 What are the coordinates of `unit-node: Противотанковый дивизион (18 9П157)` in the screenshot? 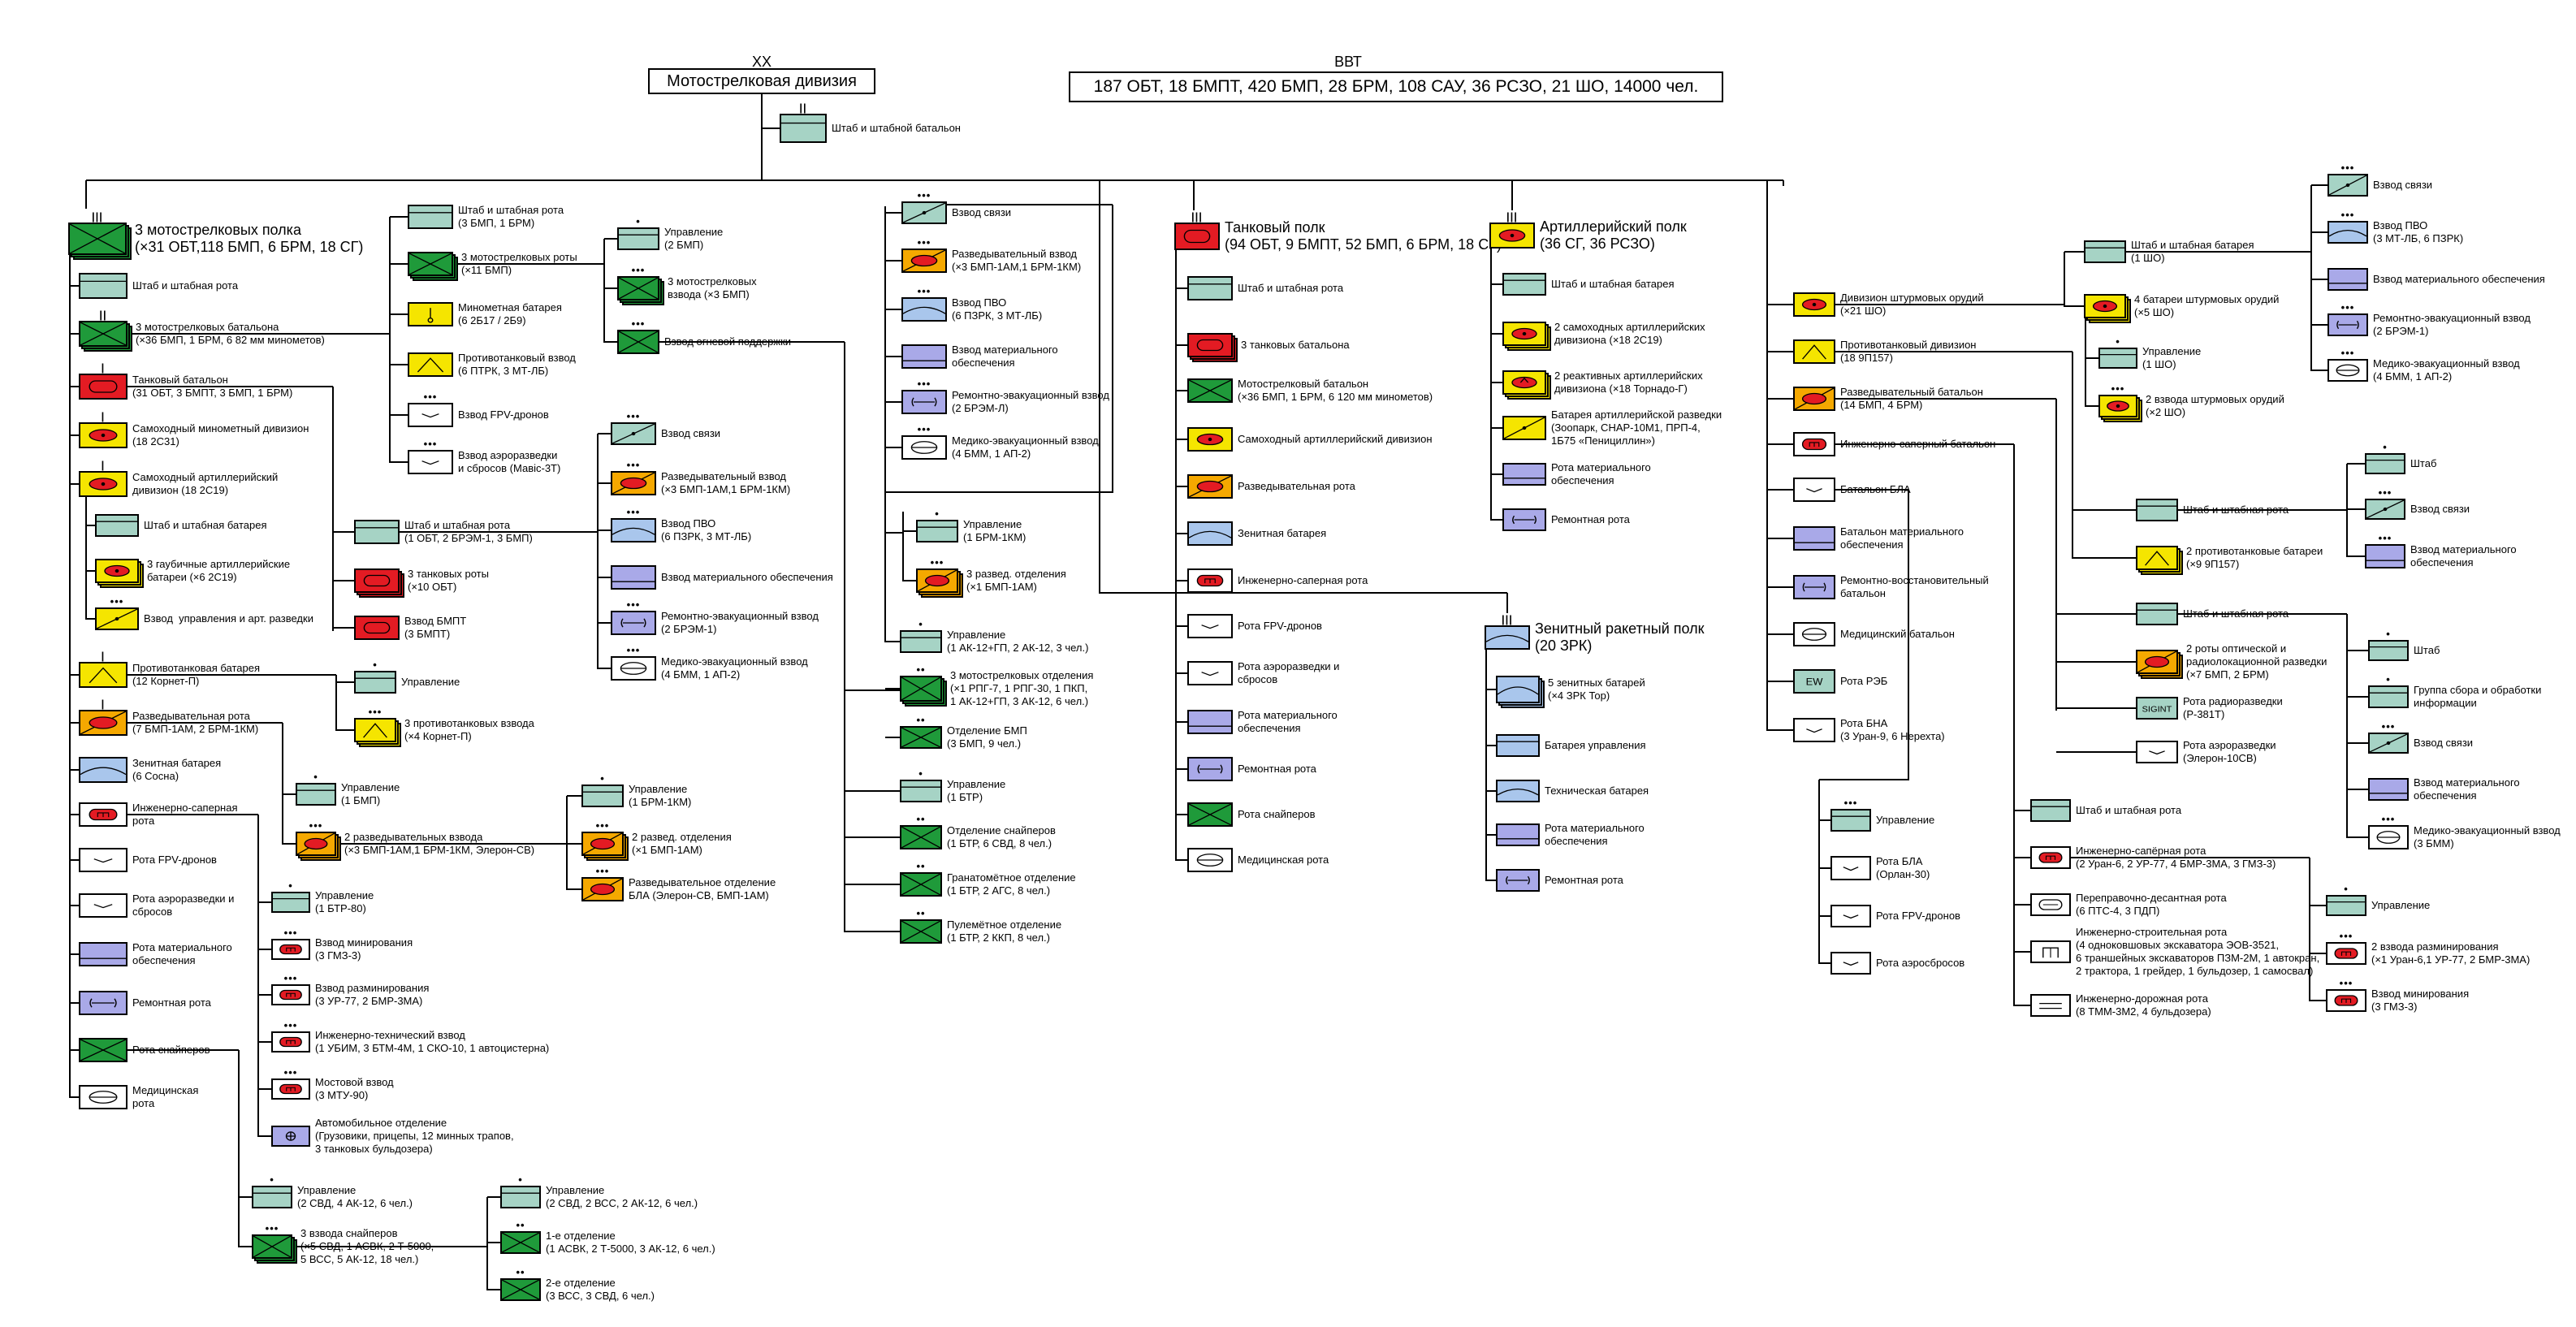 It's located at (1885, 352).